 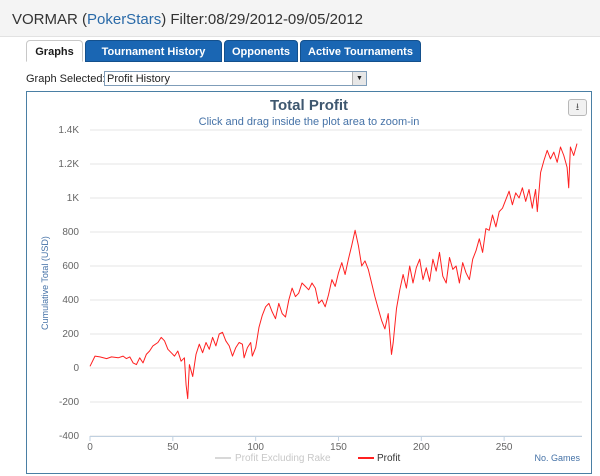 I want to click on x-tick-label: 250, so click(x=504, y=447).